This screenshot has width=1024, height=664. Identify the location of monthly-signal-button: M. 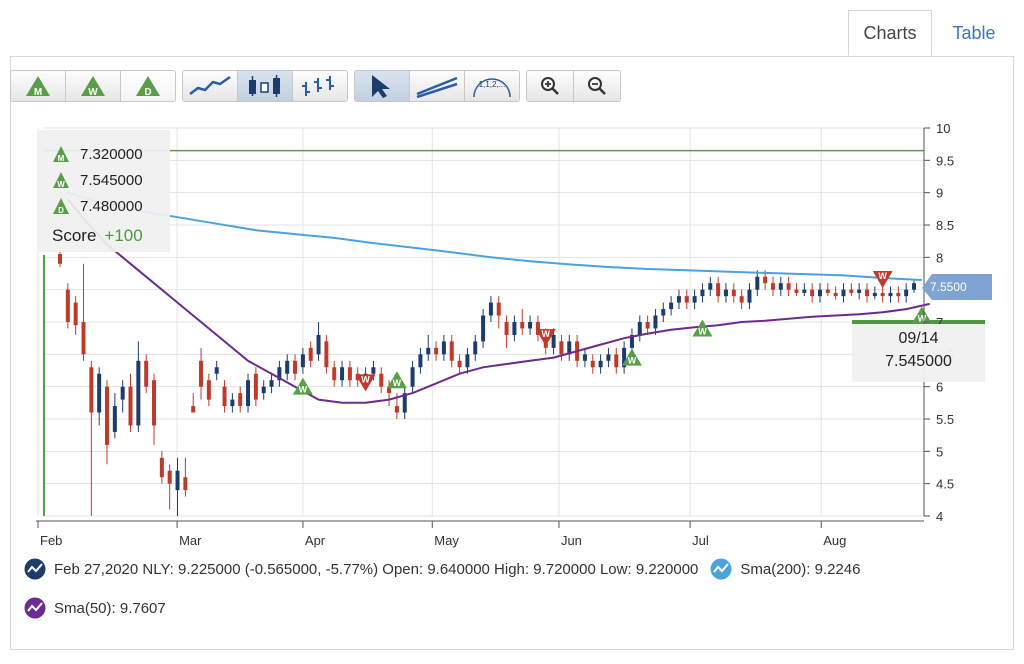
(38, 86).